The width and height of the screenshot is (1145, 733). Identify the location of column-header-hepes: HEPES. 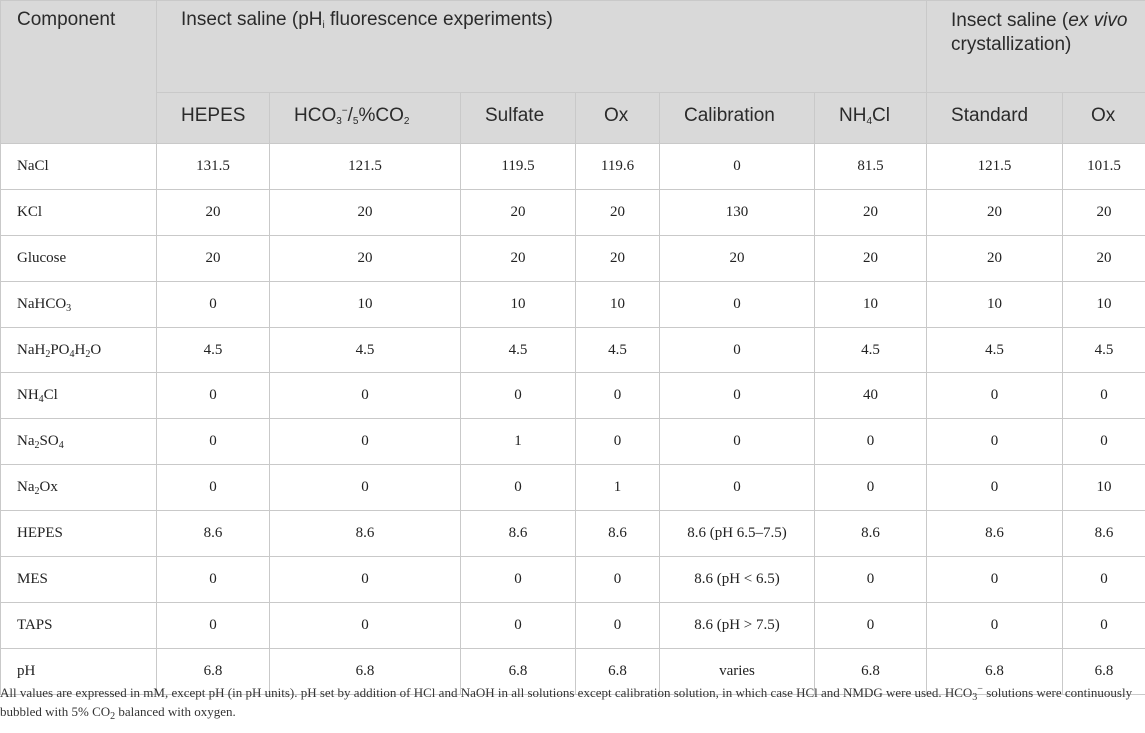
(213, 118).